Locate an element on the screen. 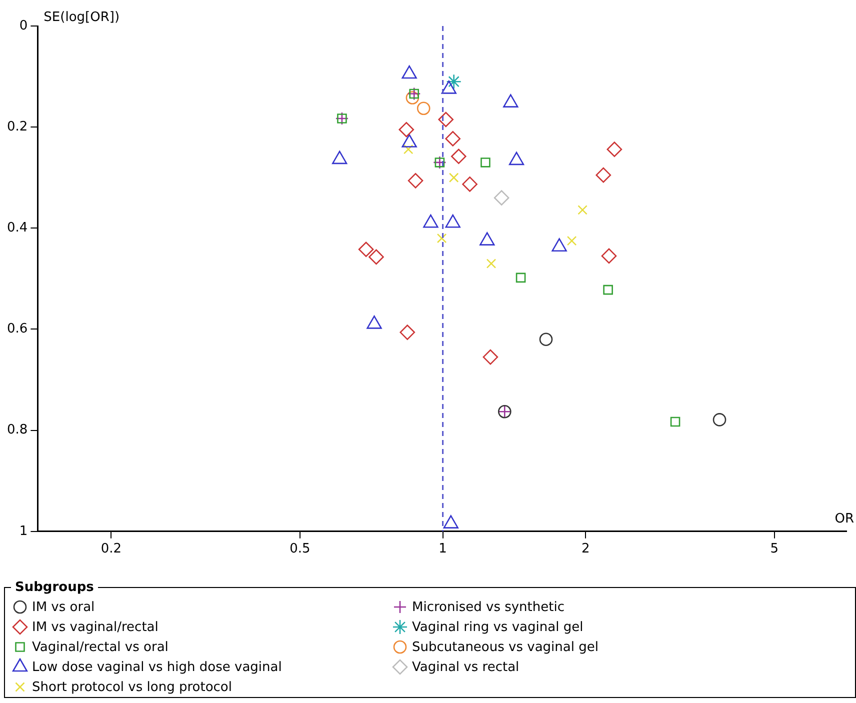  y-tick-label: 1 is located at coordinates (23, 531).